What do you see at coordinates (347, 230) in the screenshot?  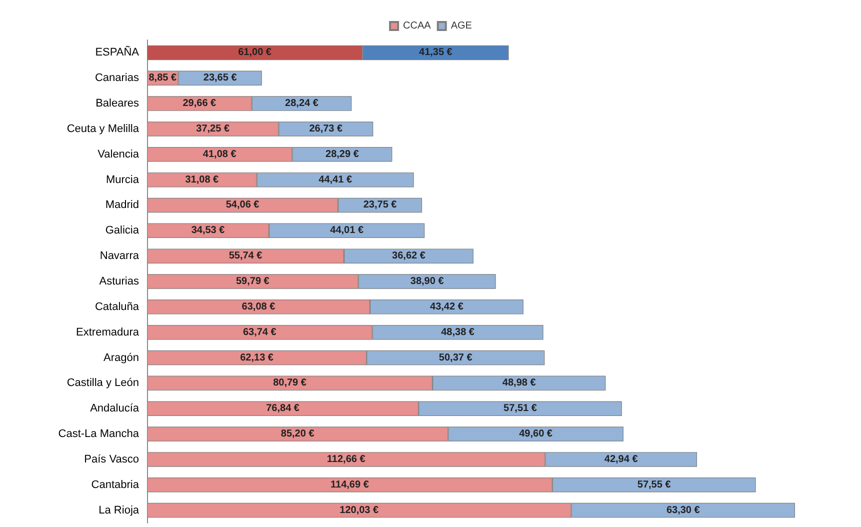 I see `data-label: 44,01 €` at bounding box center [347, 230].